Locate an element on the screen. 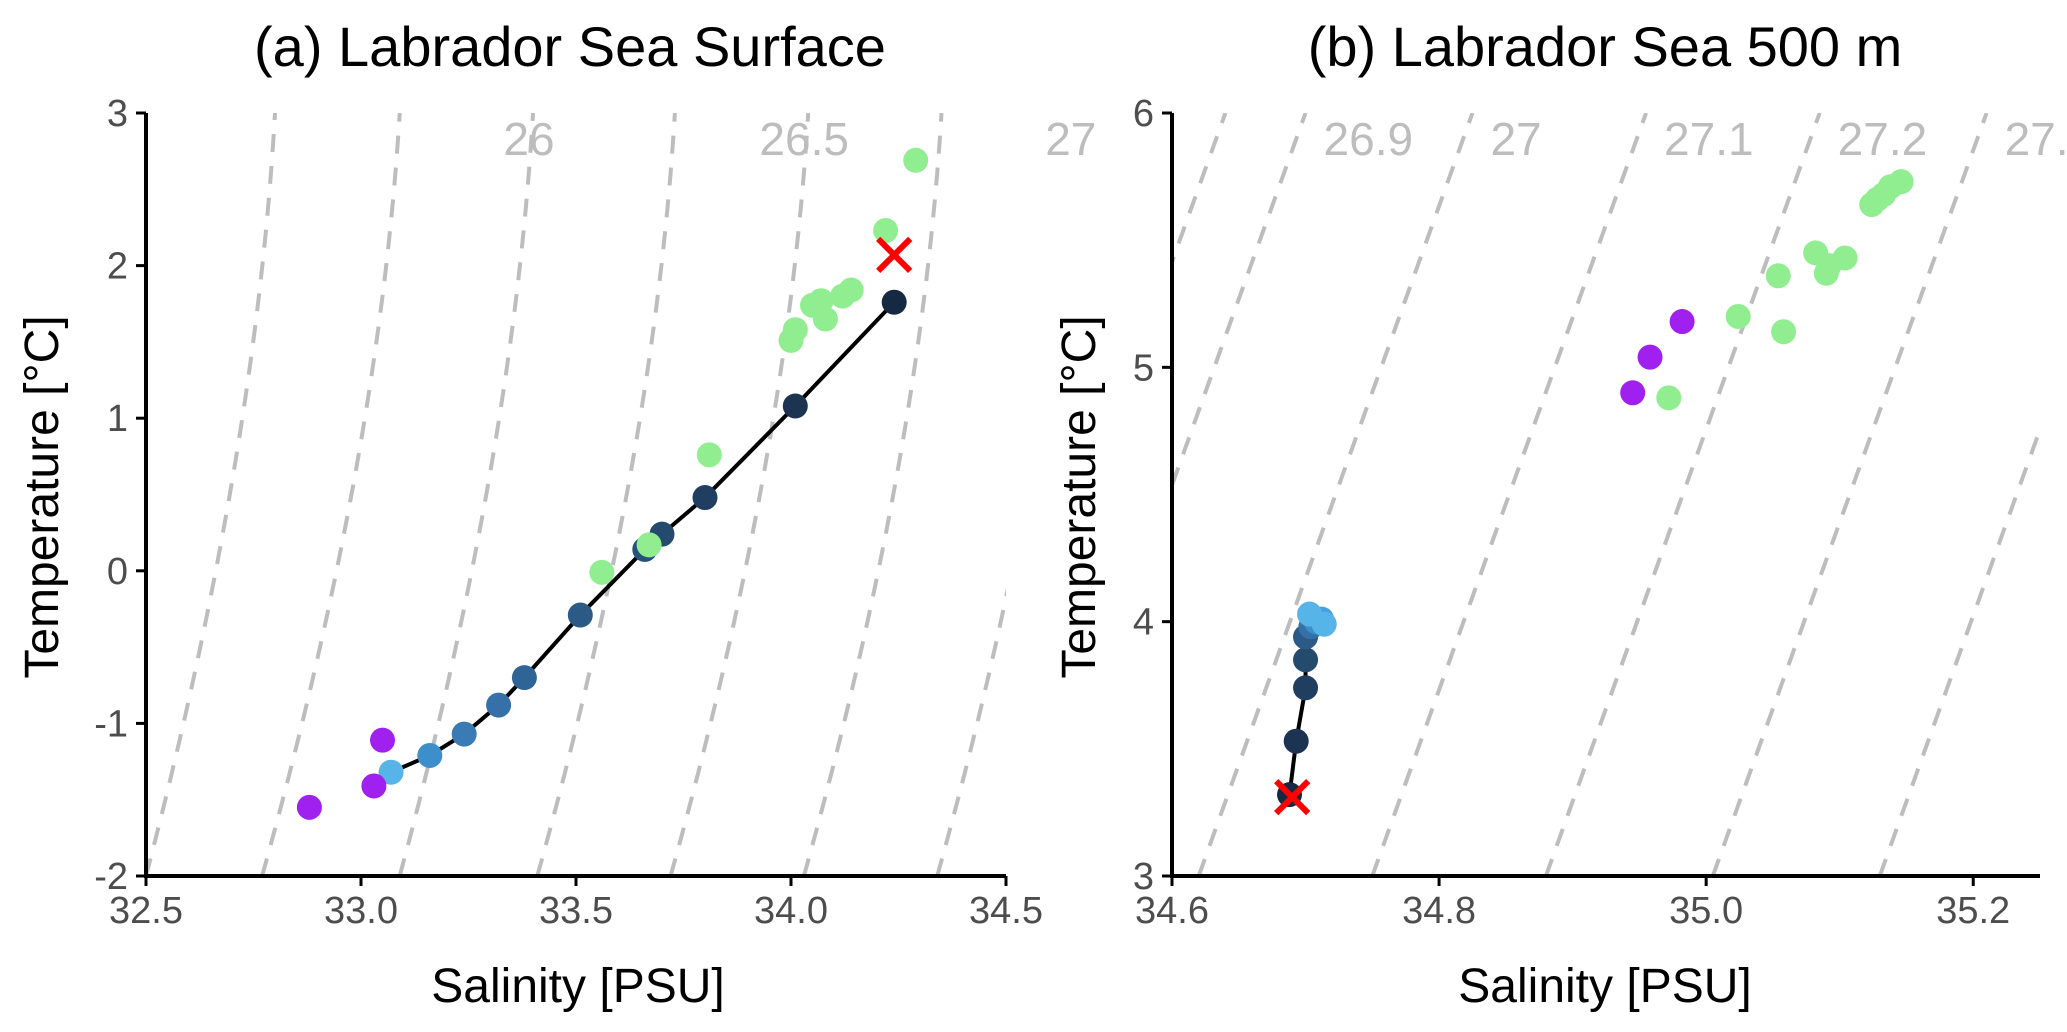 This screenshot has width=2067, height=1032. panel-b-y-axis-label: Temperature [°C] is located at coordinates (1079, 496).